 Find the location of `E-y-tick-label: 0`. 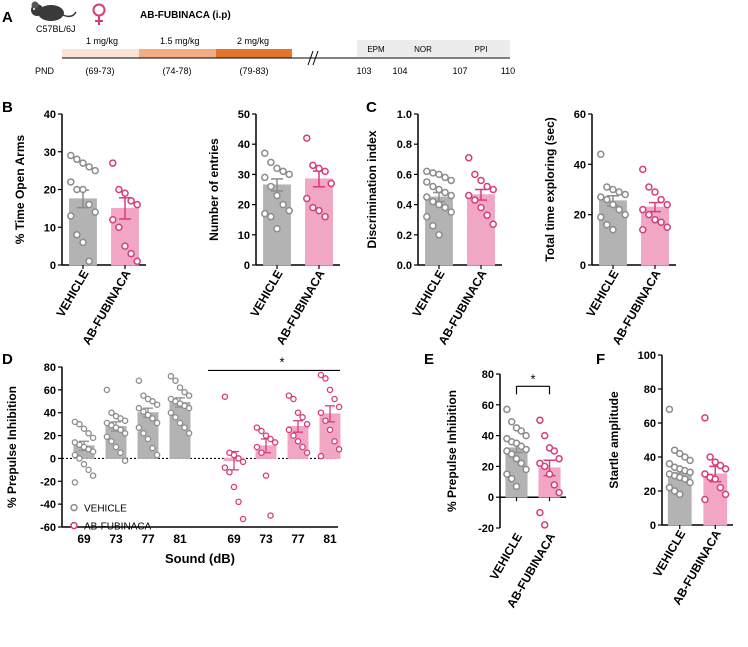

E-y-tick-label: 0 is located at coordinates (491, 498).